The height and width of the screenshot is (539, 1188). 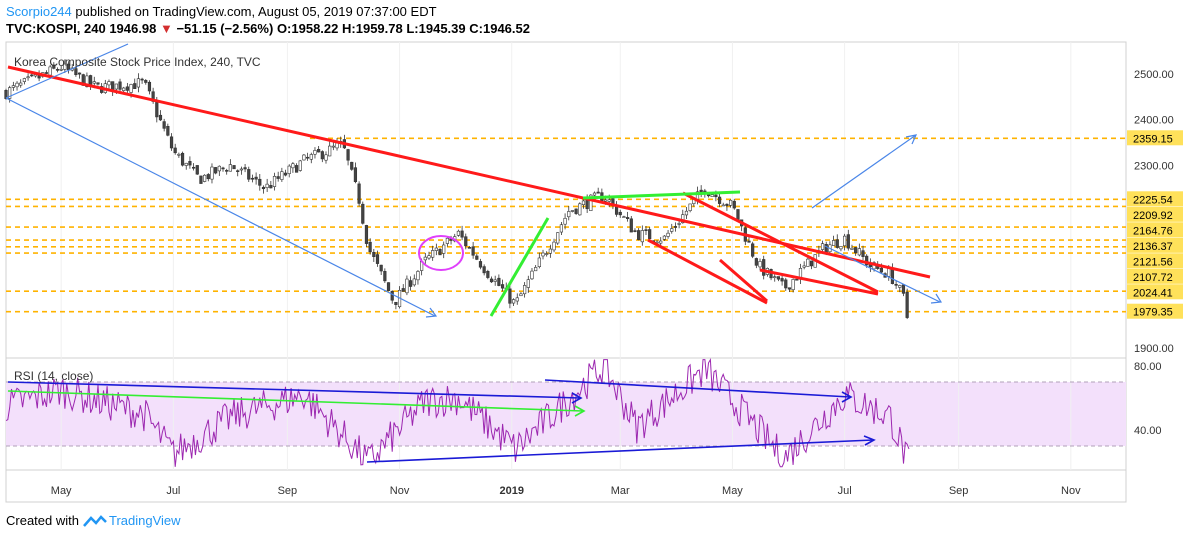 What do you see at coordinates (661, 195) in the screenshot?
I see `green-resistance-line` at bounding box center [661, 195].